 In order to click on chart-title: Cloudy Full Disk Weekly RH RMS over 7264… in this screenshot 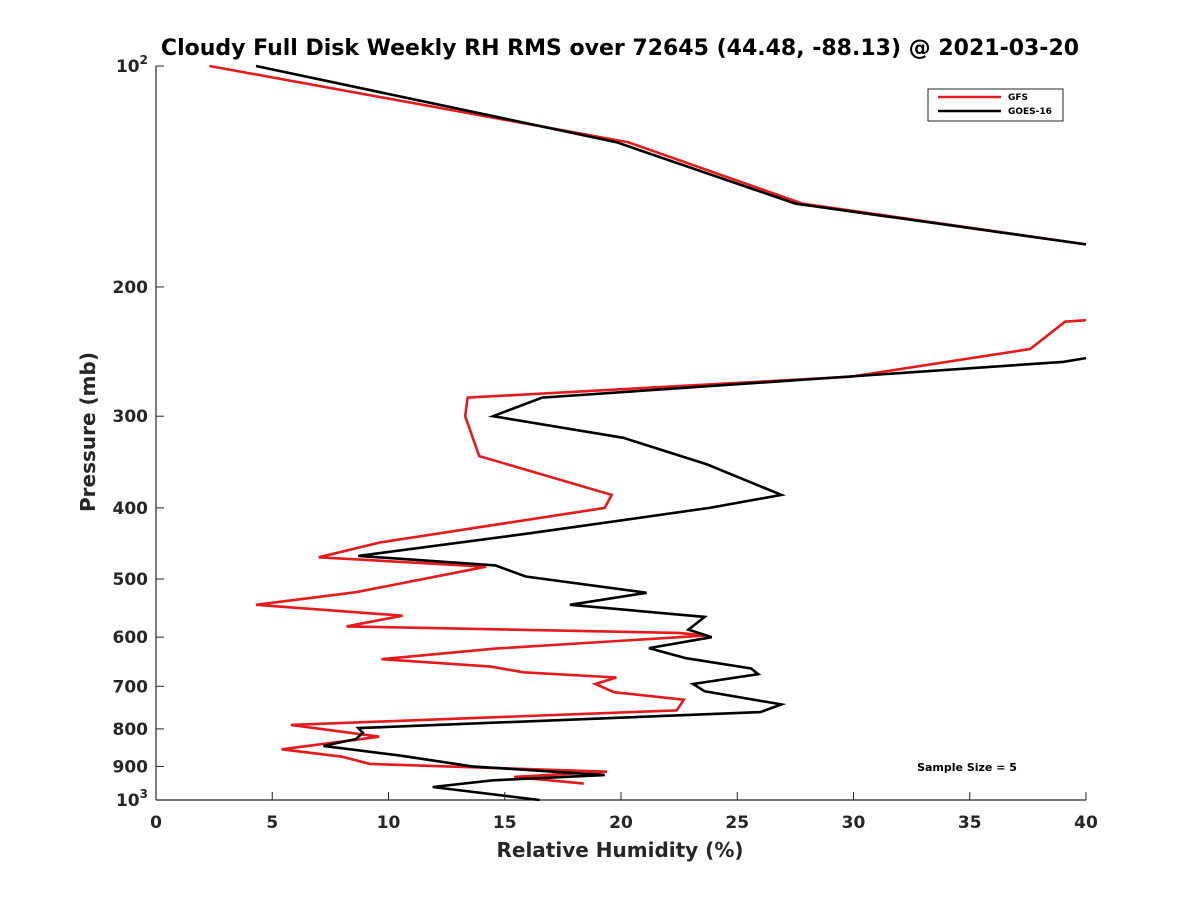, I will do `click(620, 48)`.